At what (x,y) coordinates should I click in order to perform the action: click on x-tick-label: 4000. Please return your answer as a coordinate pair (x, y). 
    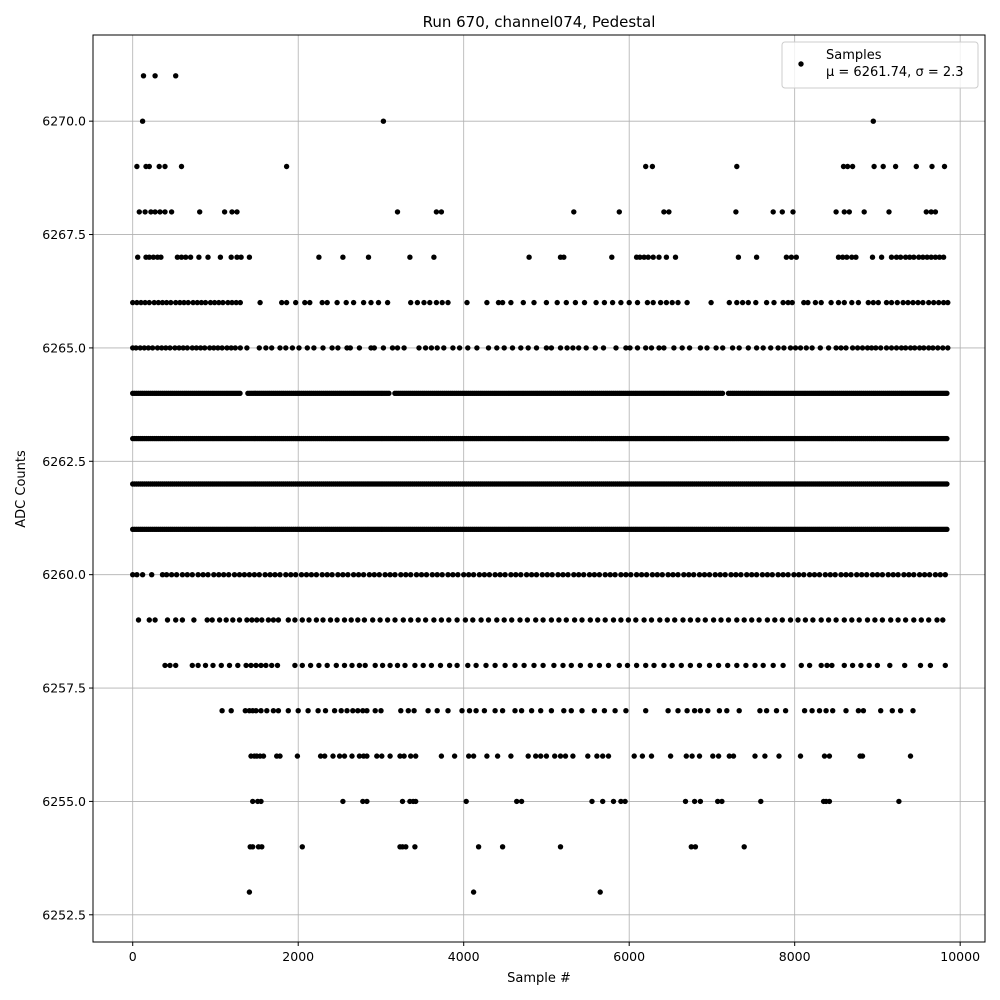
    Looking at the image, I should click on (464, 956).